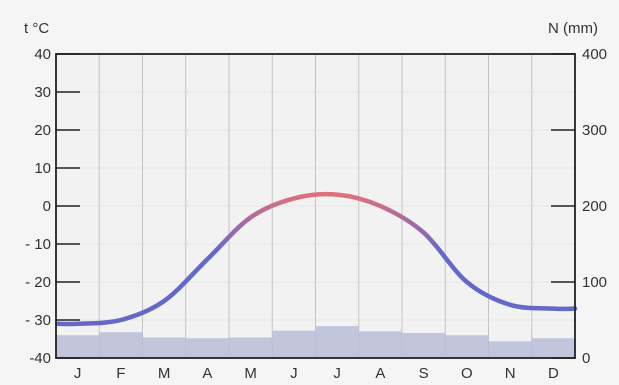 Image resolution: width=619 pixels, height=385 pixels. What do you see at coordinates (42, 54) in the screenshot?
I see `left-tick-label: 40` at bounding box center [42, 54].